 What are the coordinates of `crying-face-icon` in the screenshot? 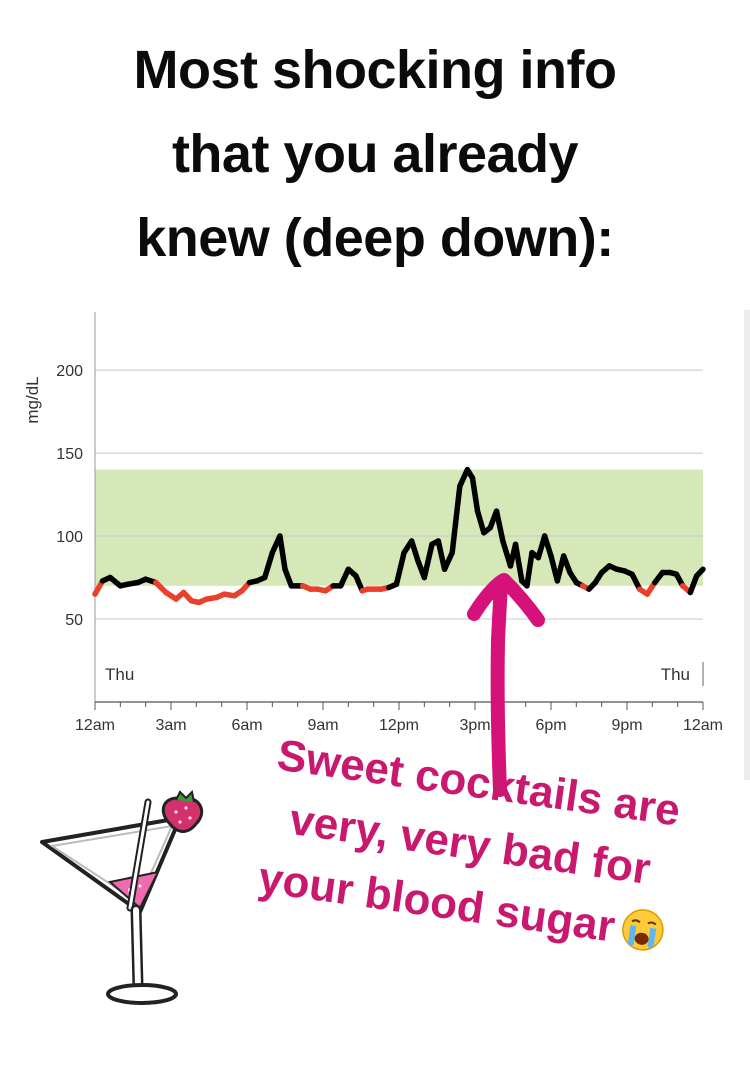 It's located at (642, 930).